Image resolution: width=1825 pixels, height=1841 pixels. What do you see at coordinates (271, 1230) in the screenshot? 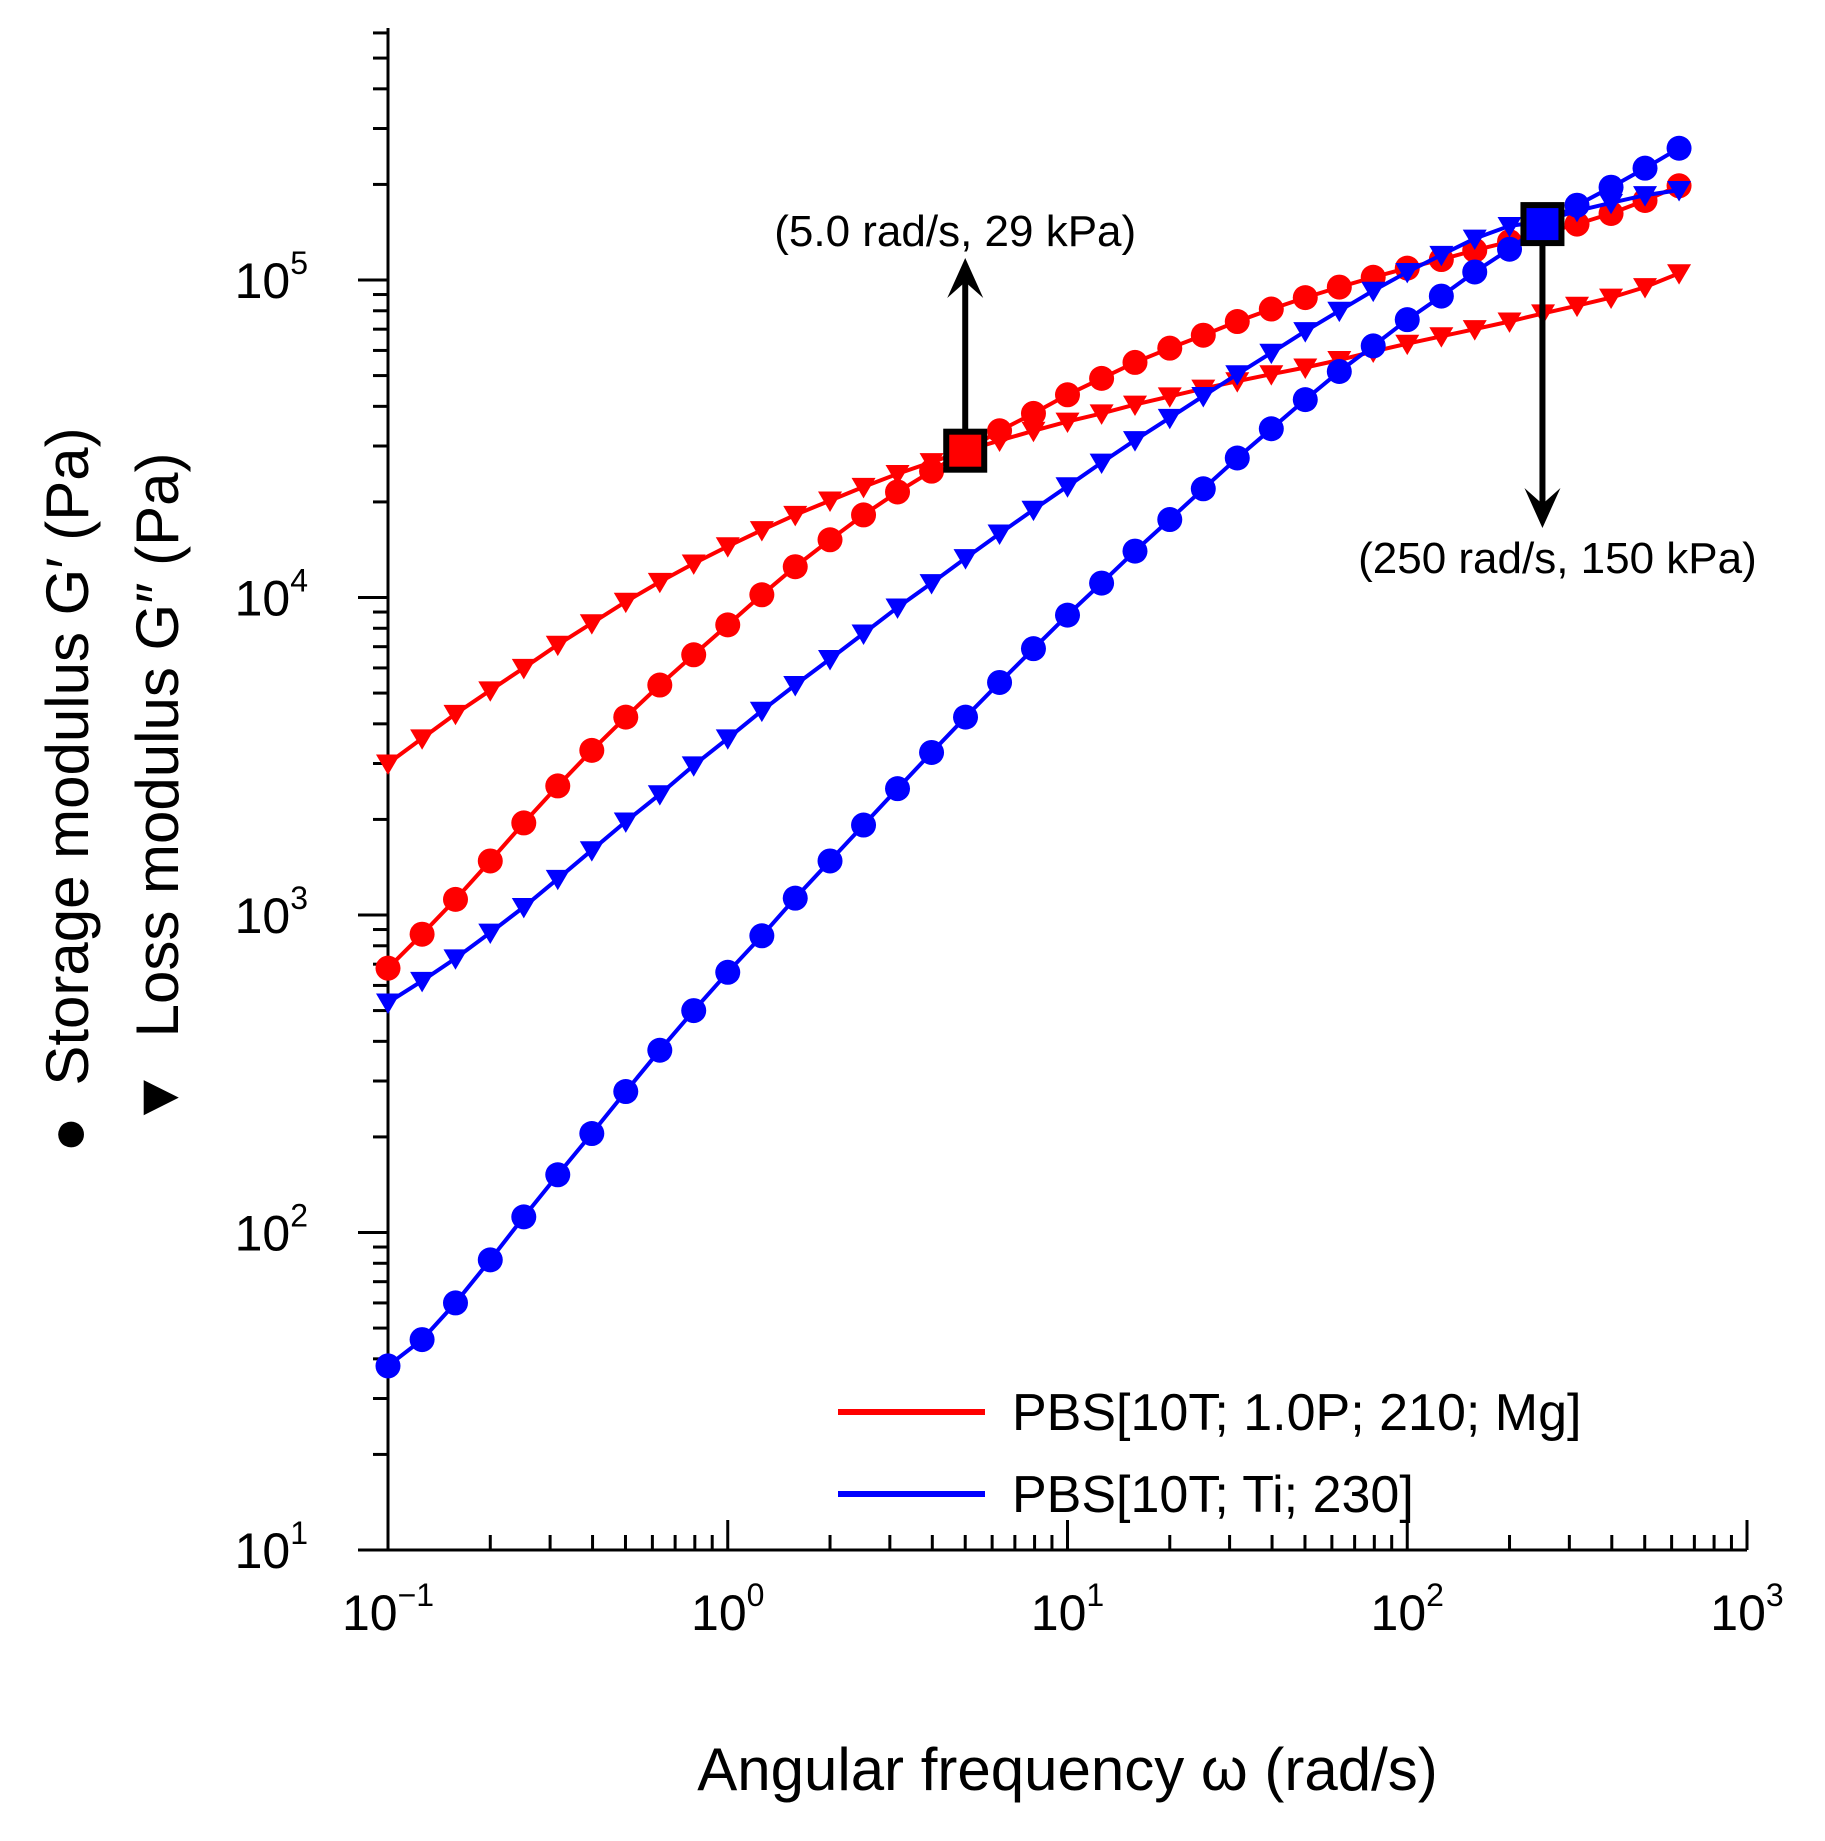
I see `y-tick-label: 10²` at bounding box center [271, 1230].